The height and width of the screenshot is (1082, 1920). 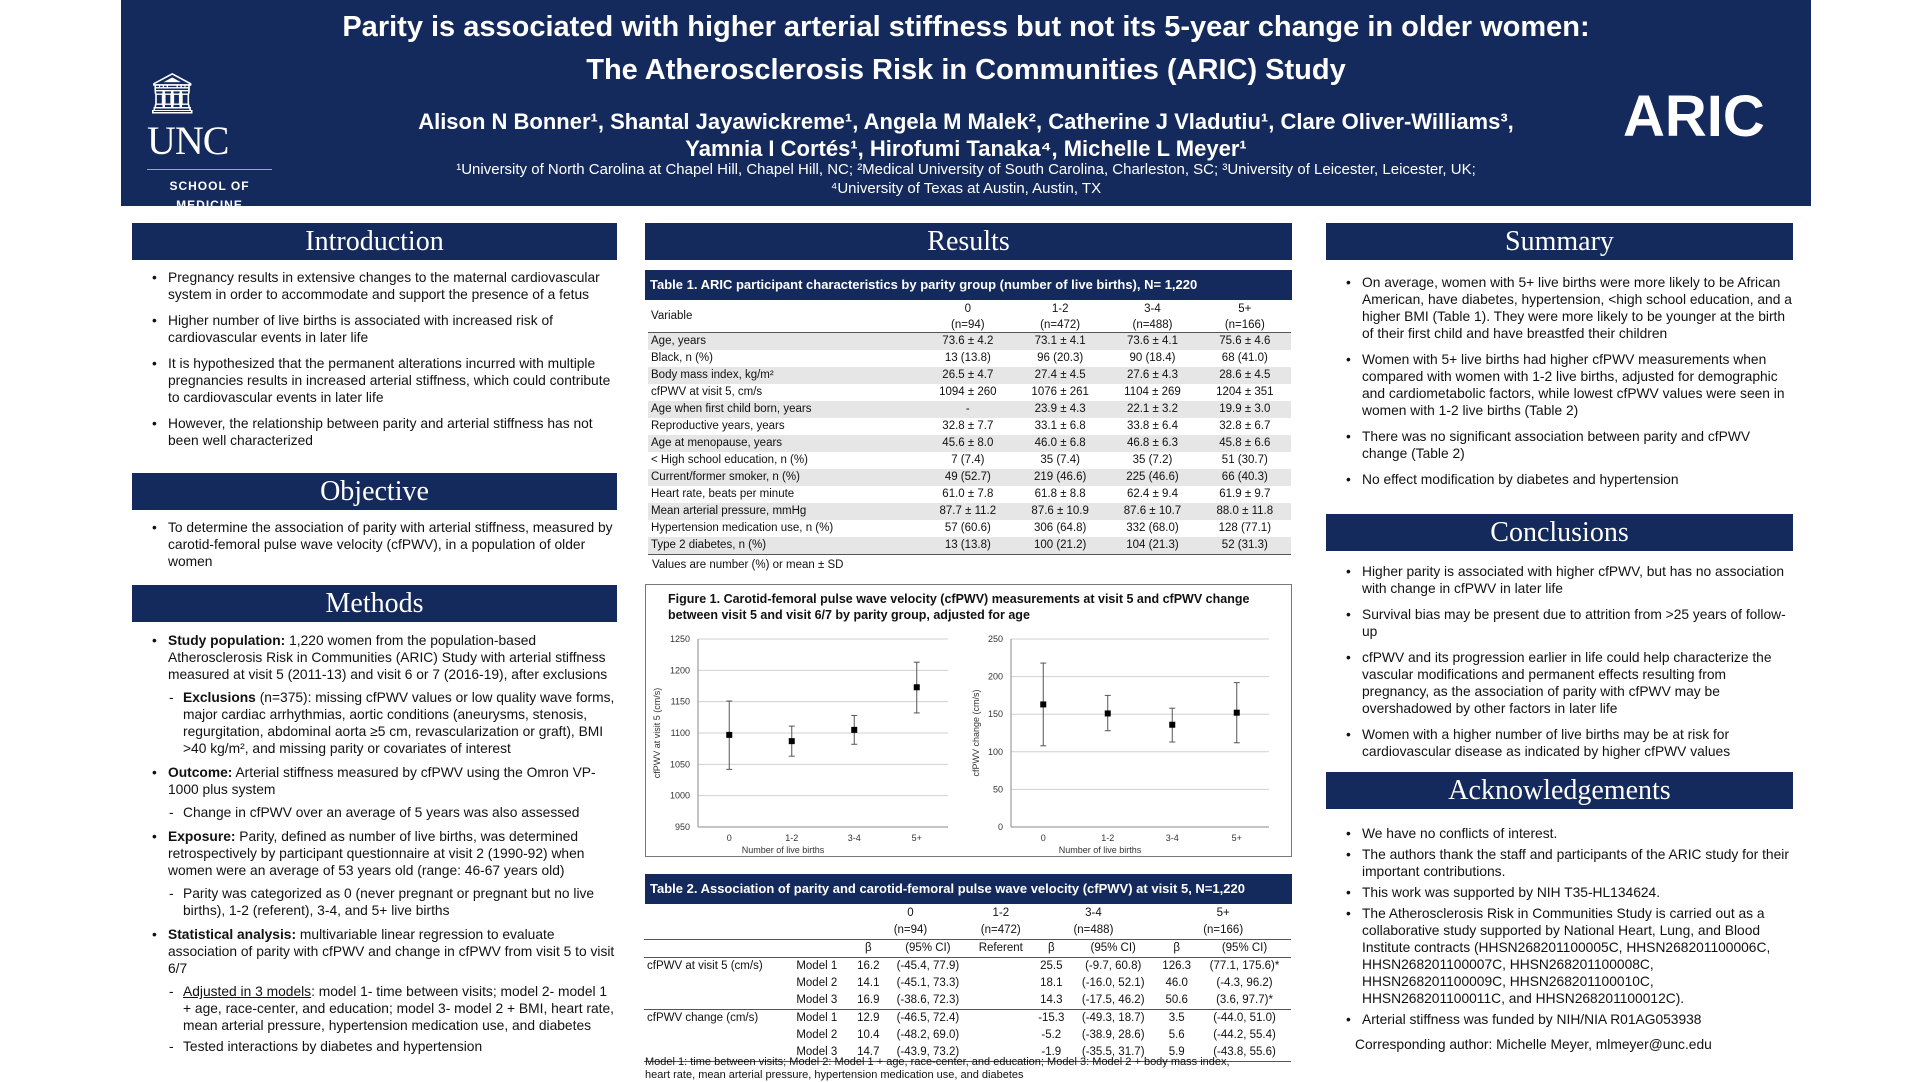 What do you see at coordinates (995, 639) in the screenshot?
I see `y-tick-label: 250` at bounding box center [995, 639].